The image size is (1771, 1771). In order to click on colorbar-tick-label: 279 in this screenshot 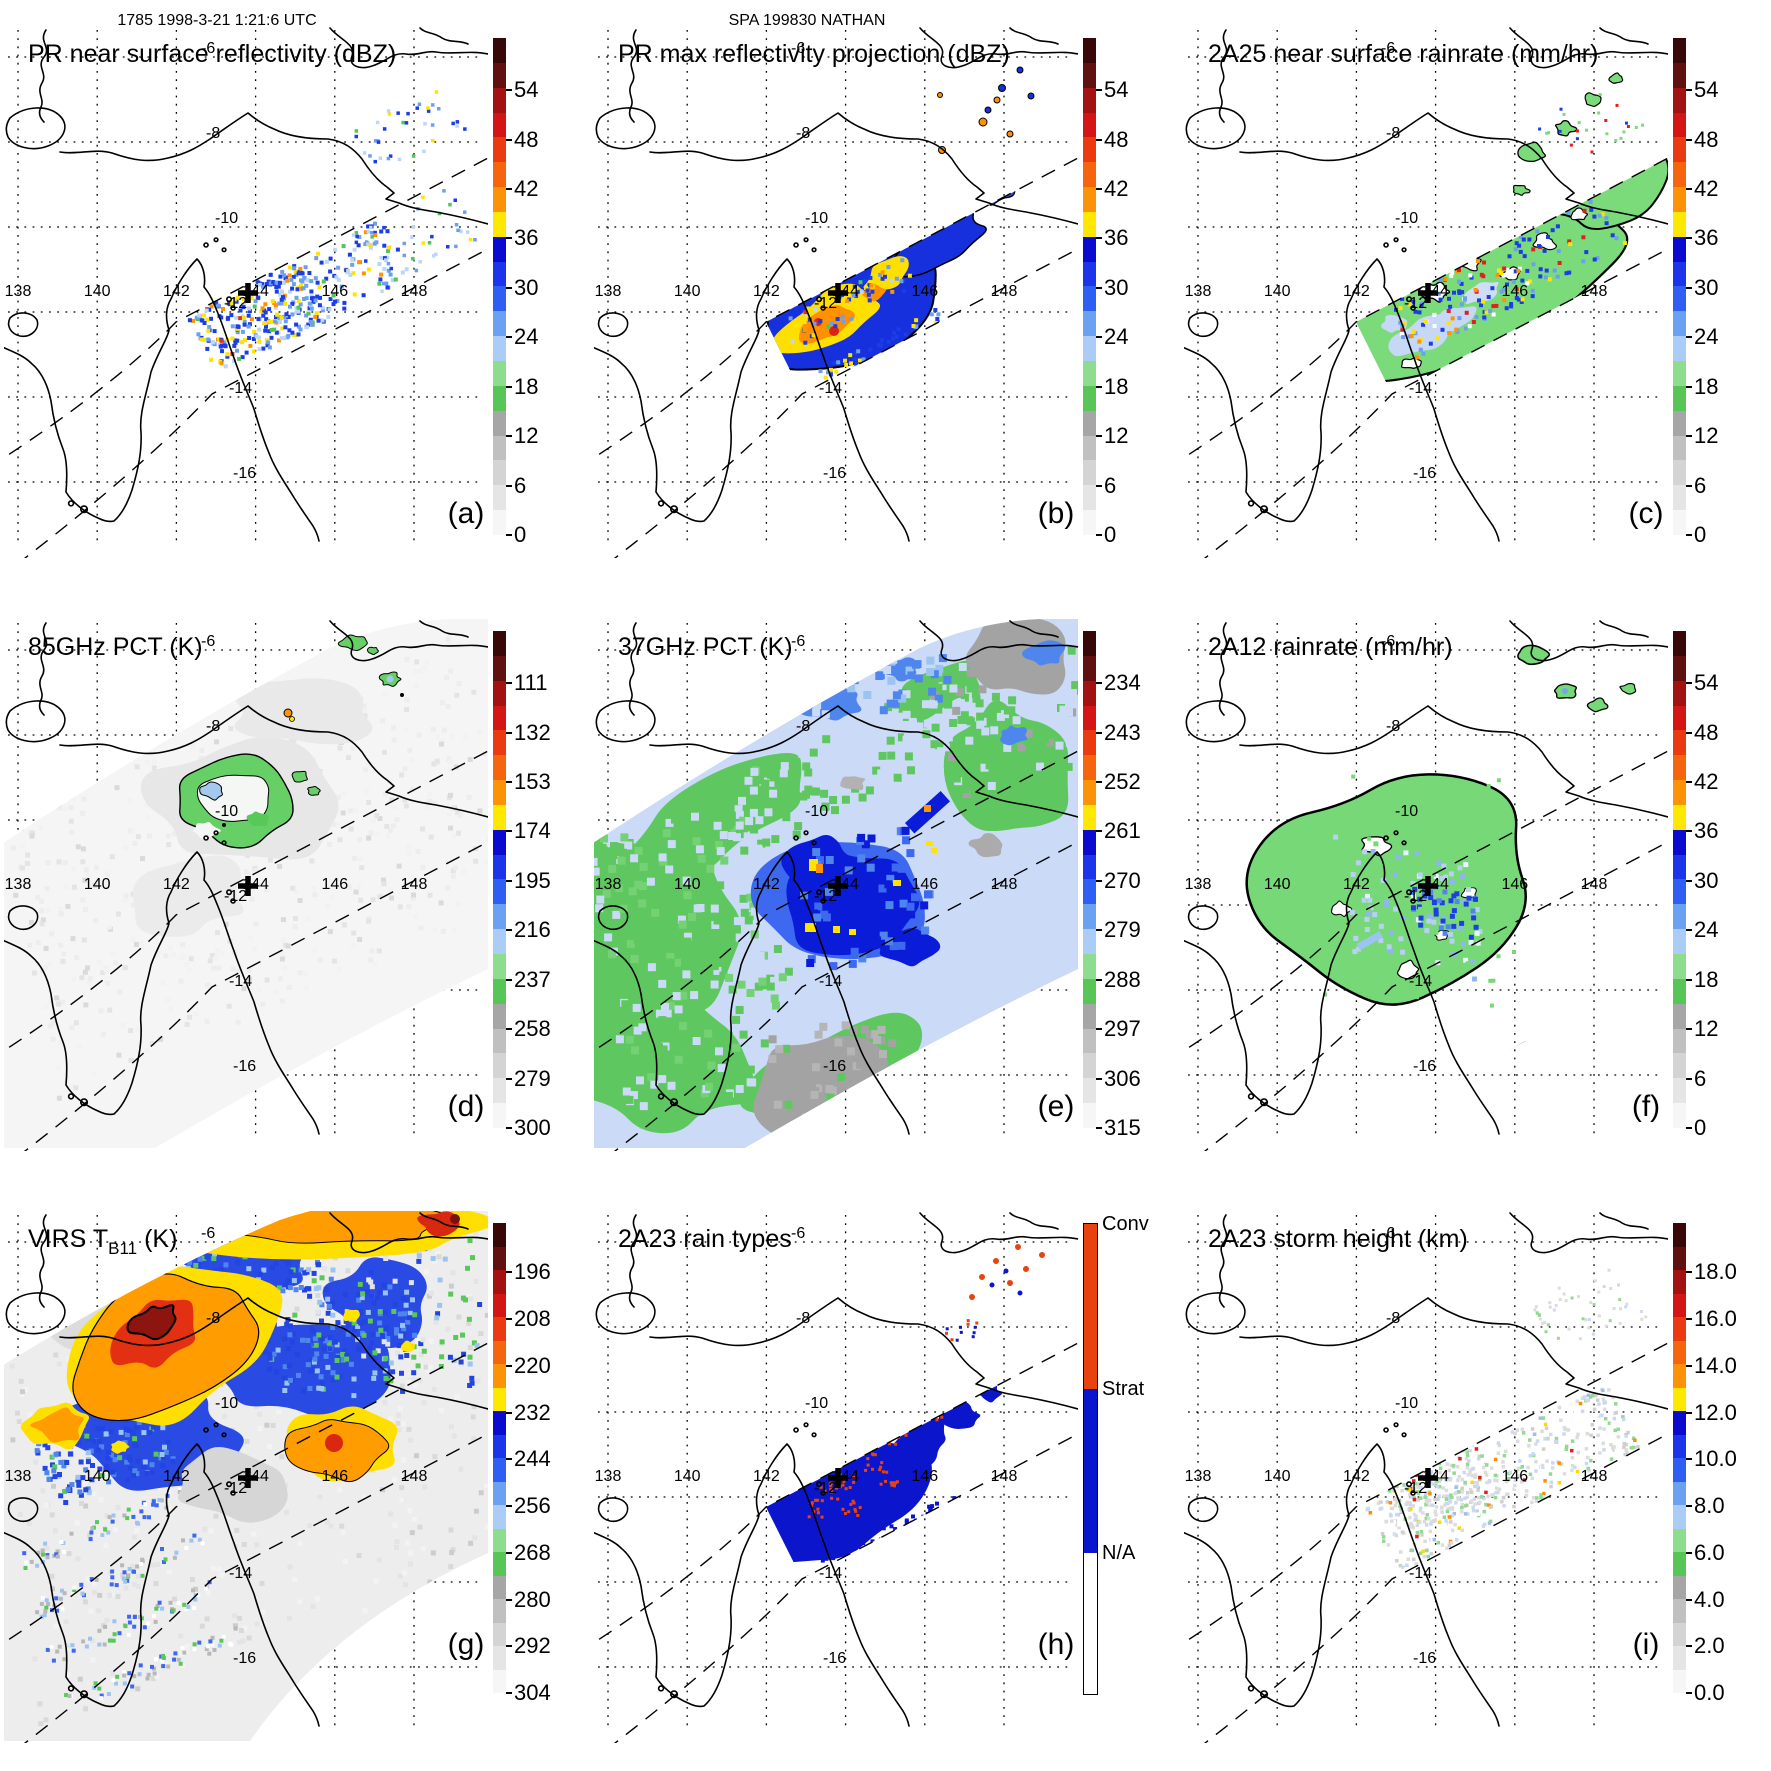, I will do `click(532, 1078)`.